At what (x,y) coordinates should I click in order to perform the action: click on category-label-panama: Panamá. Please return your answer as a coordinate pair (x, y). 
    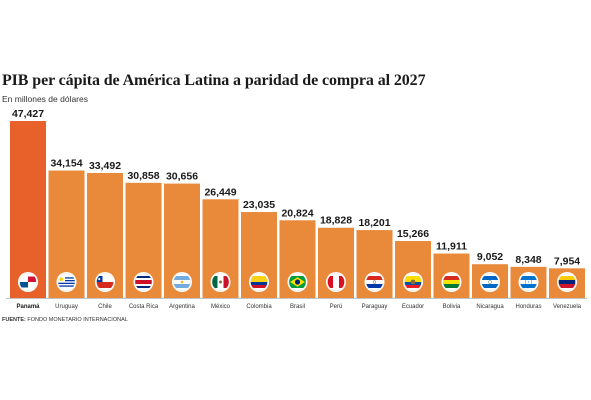
    Looking at the image, I should click on (28, 307).